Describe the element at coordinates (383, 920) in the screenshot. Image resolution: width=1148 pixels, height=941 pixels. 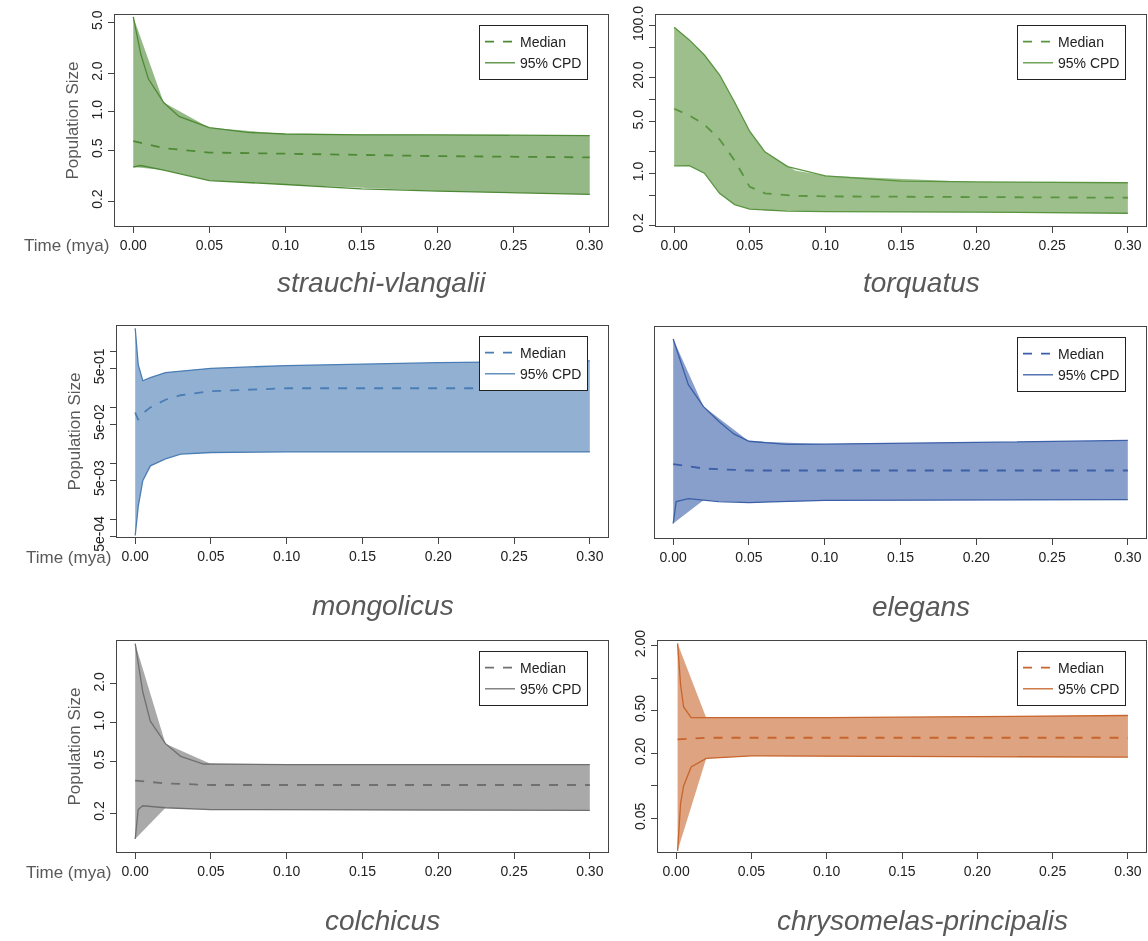
I see `text: colchicus` at that location.